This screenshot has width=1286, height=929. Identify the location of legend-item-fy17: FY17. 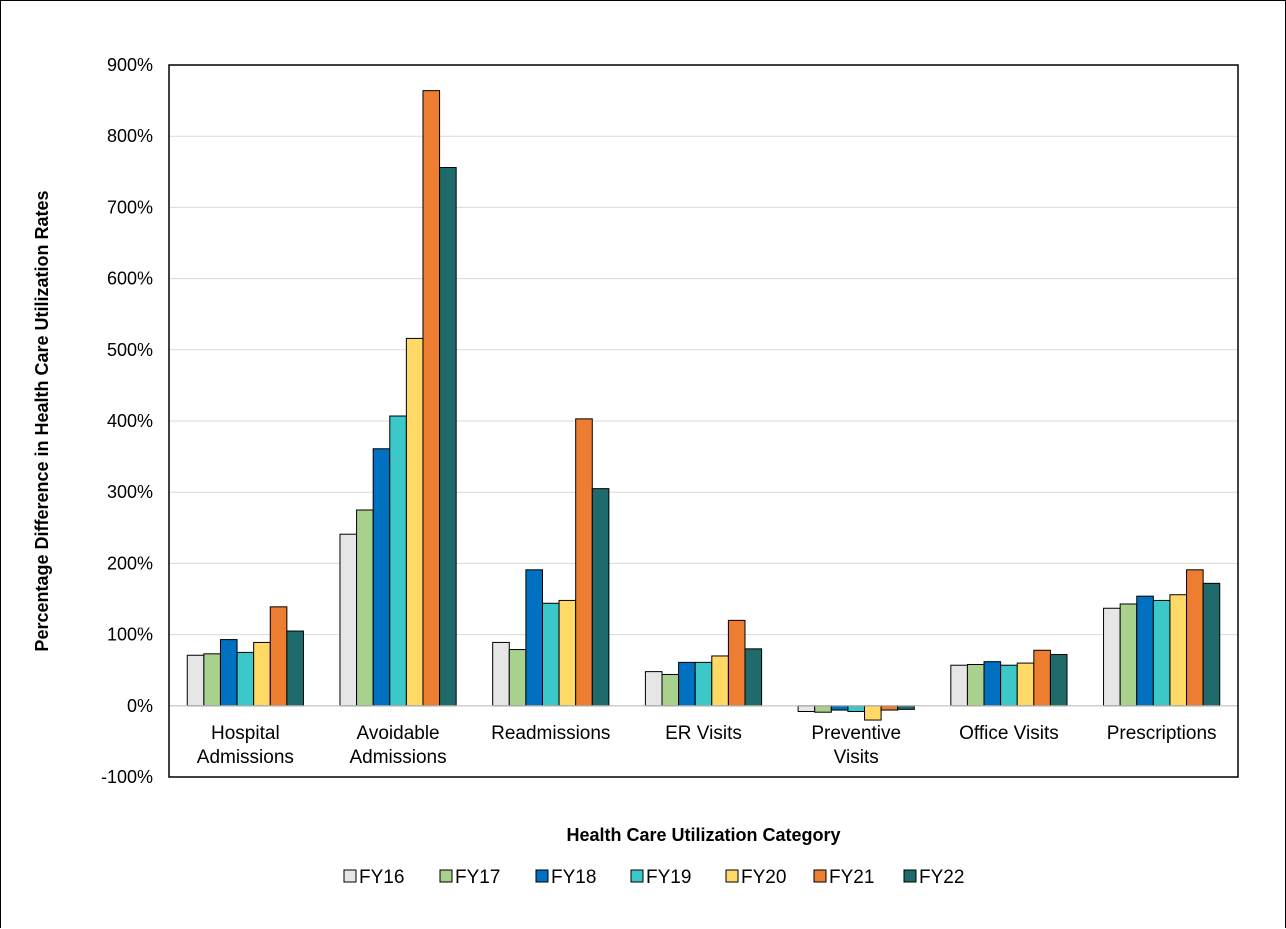
(469, 877).